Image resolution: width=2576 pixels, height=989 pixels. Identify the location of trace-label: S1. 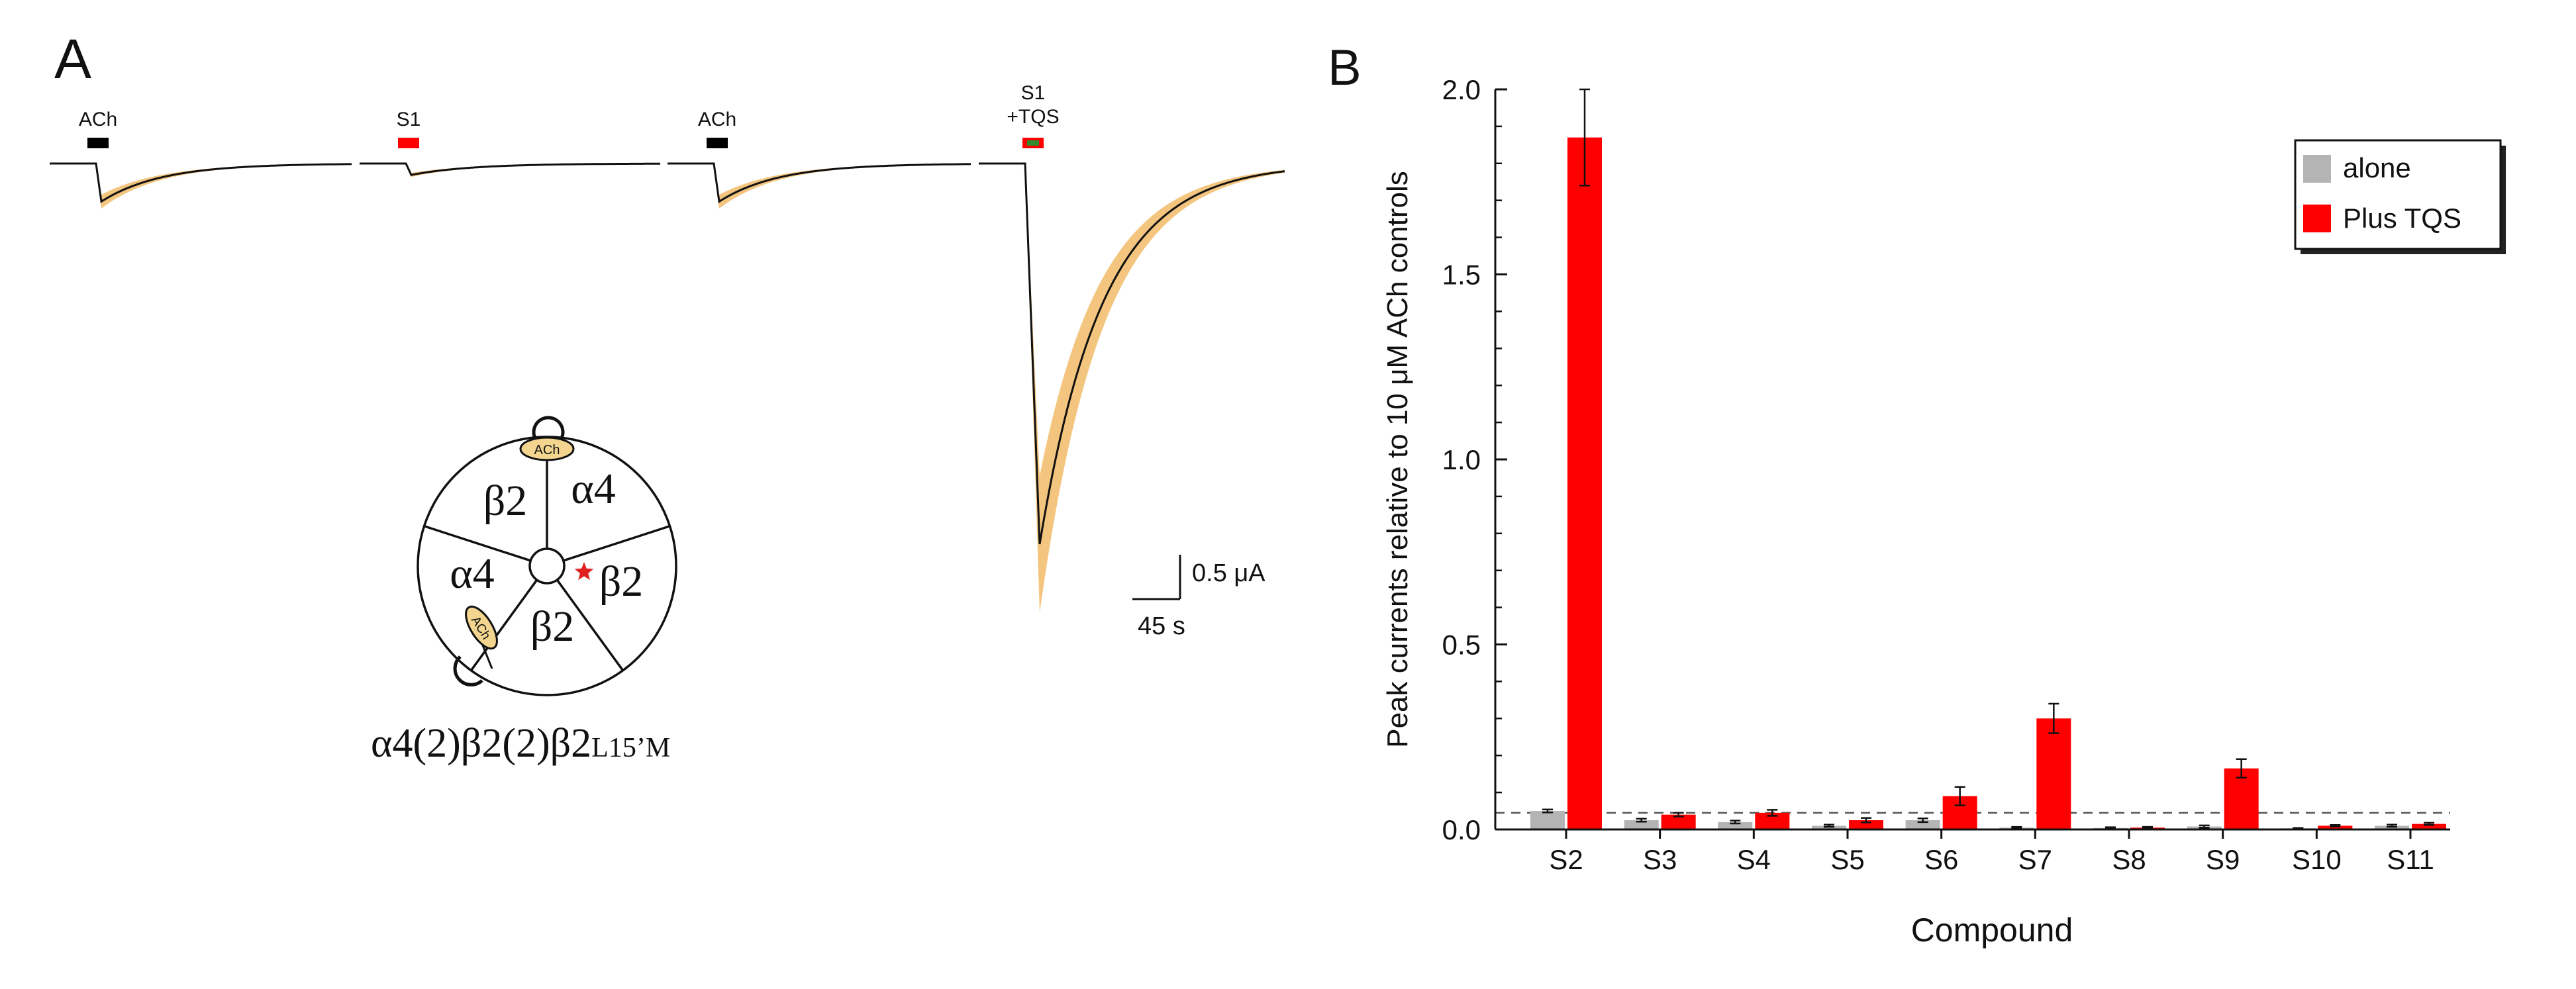
(409, 120).